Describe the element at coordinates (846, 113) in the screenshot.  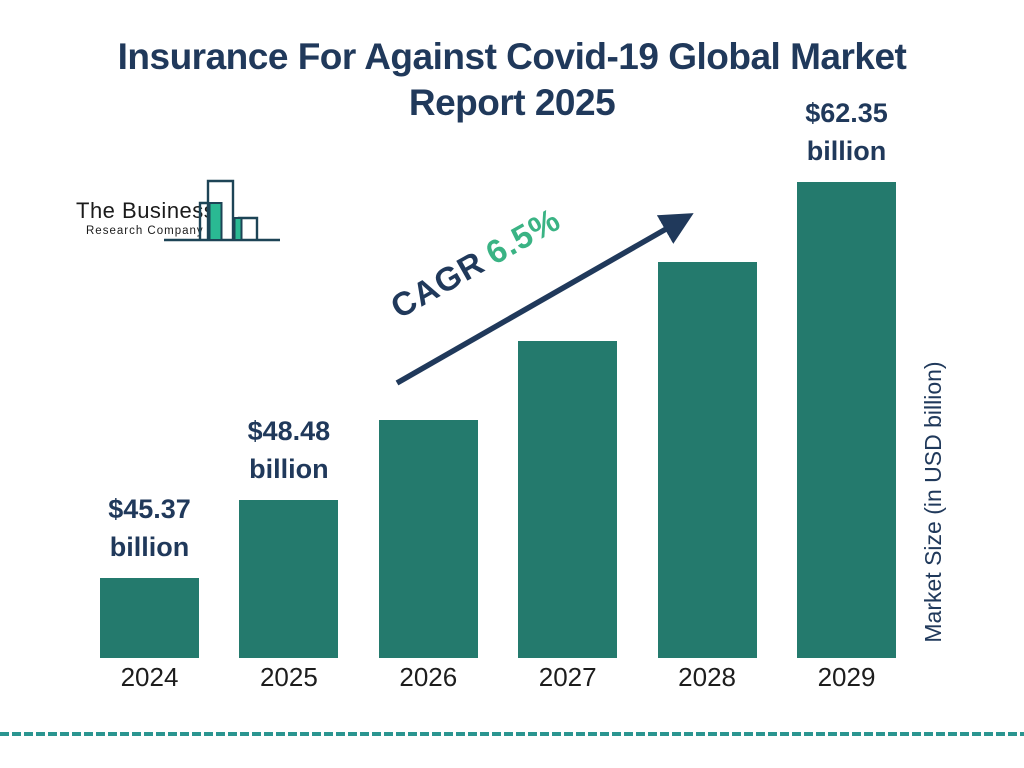
I see `value-label-amount: $62.35` at that location.